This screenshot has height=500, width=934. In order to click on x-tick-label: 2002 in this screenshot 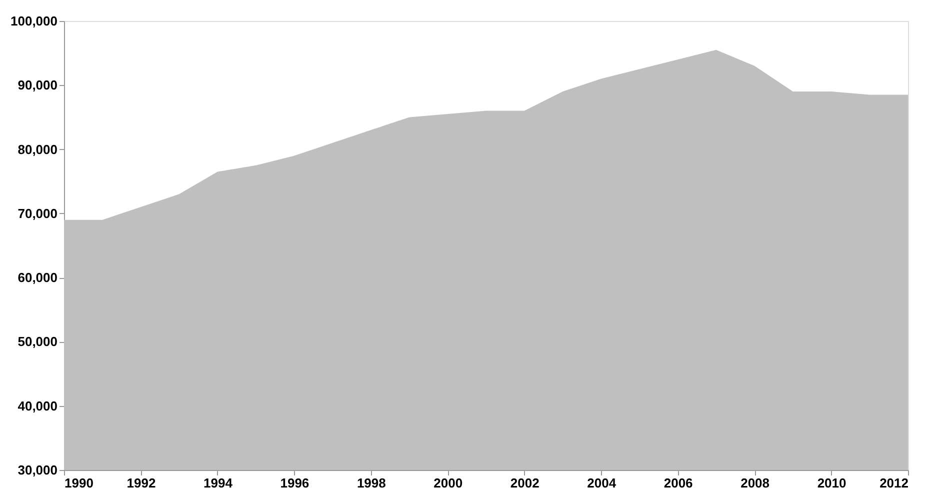, I will do `click(525, 483)`.